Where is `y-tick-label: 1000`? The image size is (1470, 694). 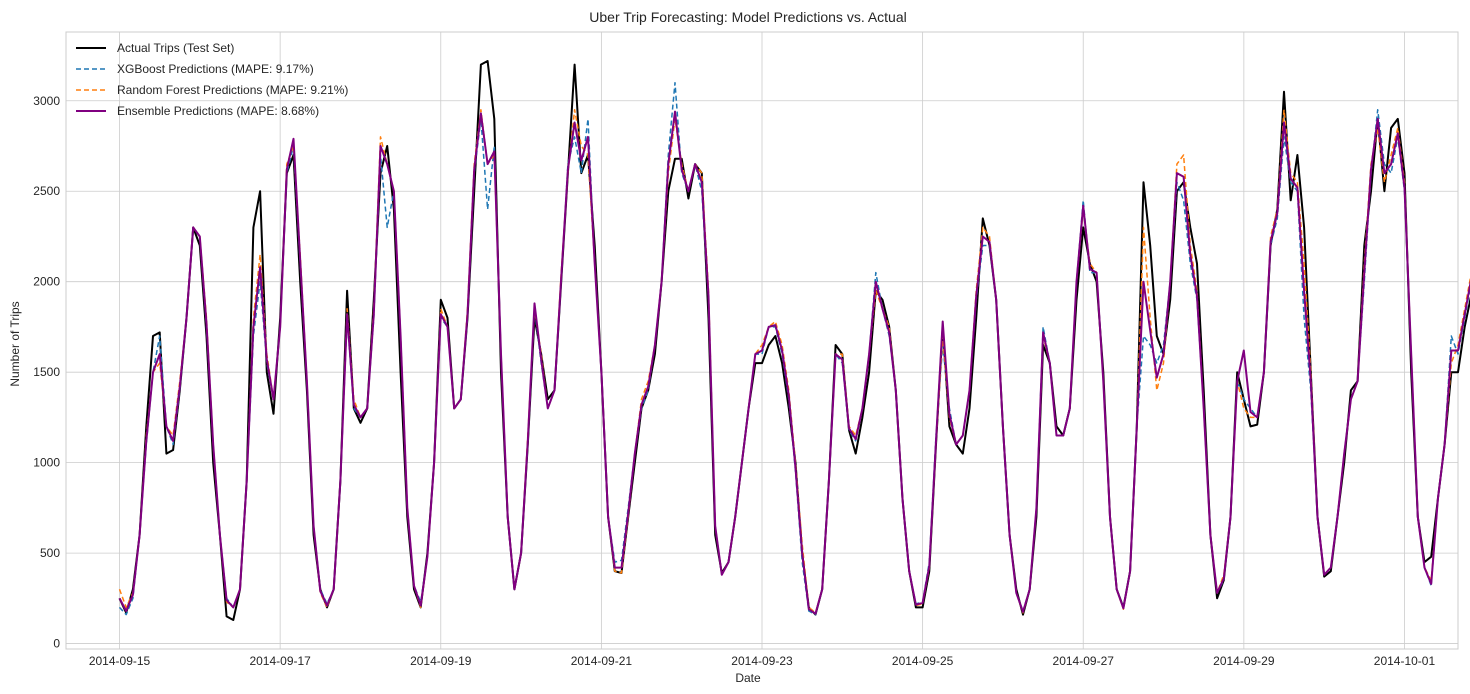
y-tick-label: 1000 is located at coordinates (46, 463).